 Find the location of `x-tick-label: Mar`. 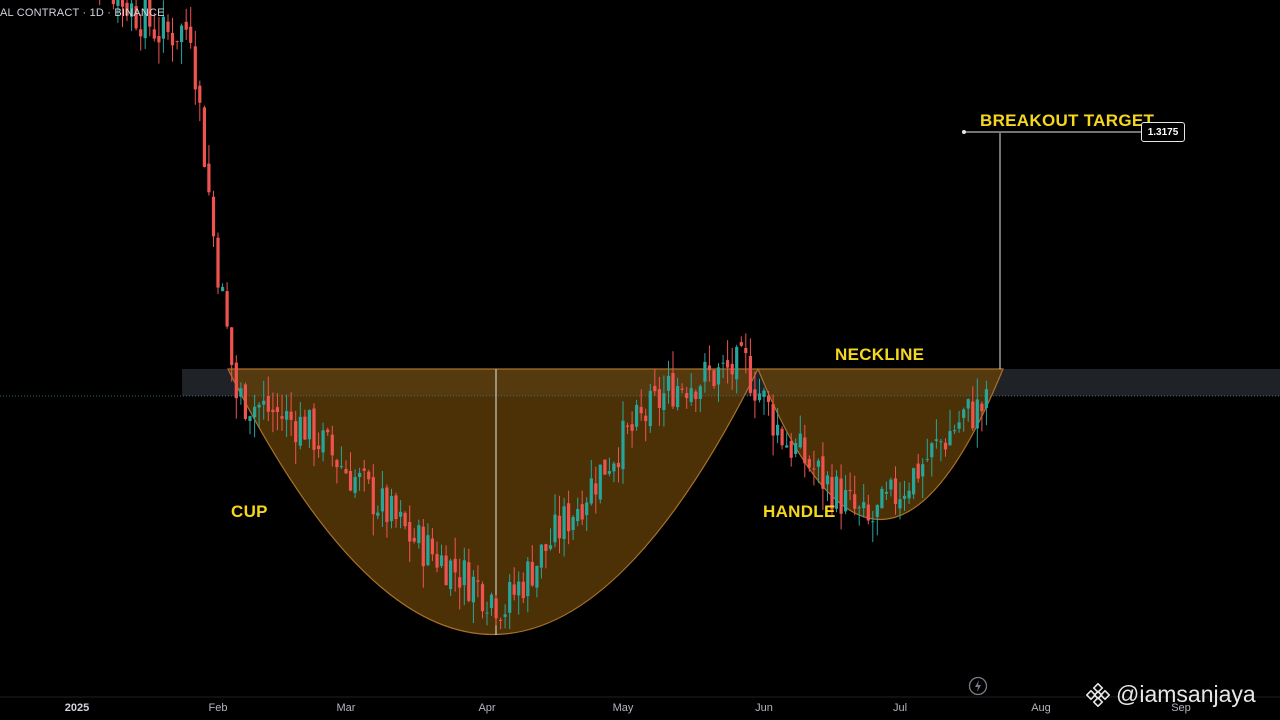

x-tick-label: Mar is located at coordinates (346, 708).